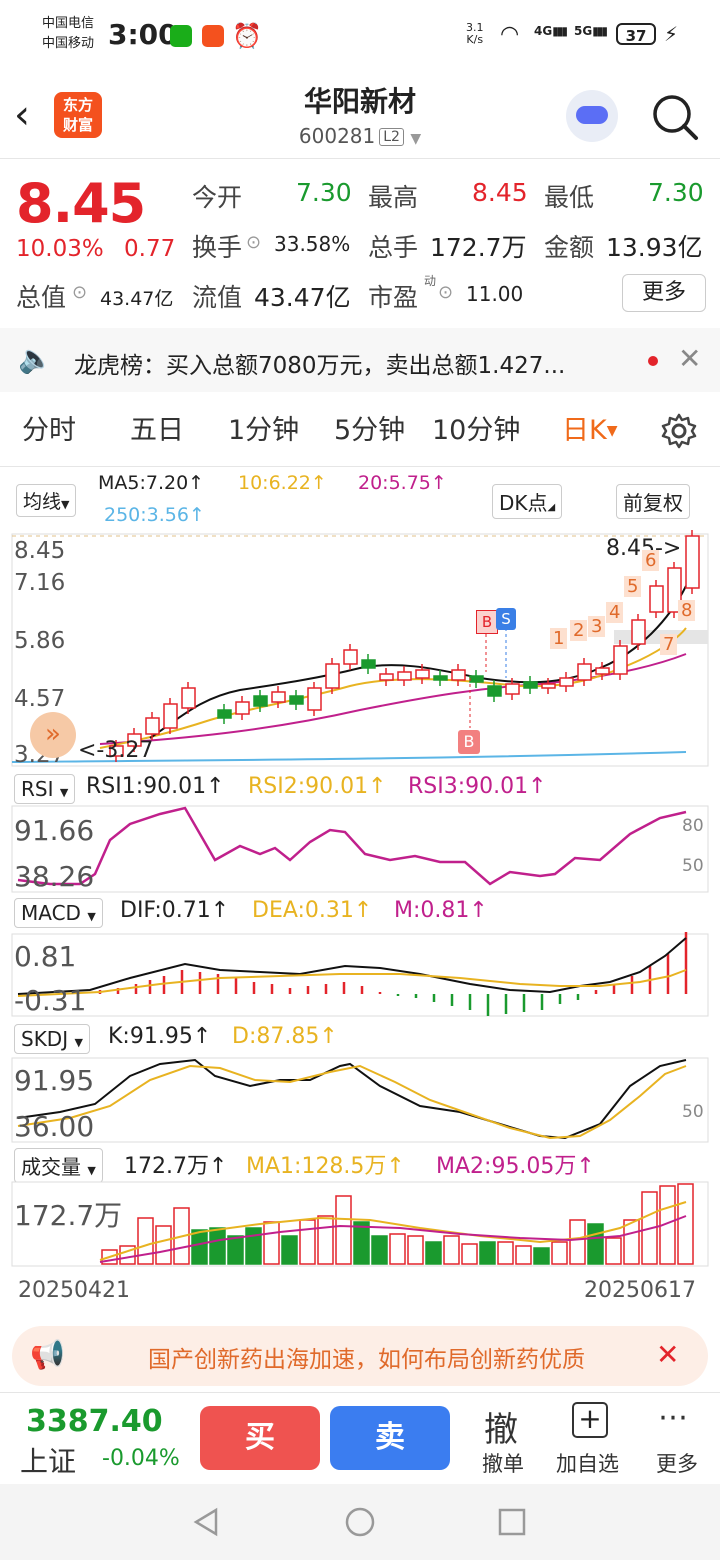 Image resolution: width=720 pixels, height=1560 pixels. What do you see at coordinates (591, 31) in the screenshot?
I see `signal-5g: 5G▮▮▮` at bounding box center [591, 31].